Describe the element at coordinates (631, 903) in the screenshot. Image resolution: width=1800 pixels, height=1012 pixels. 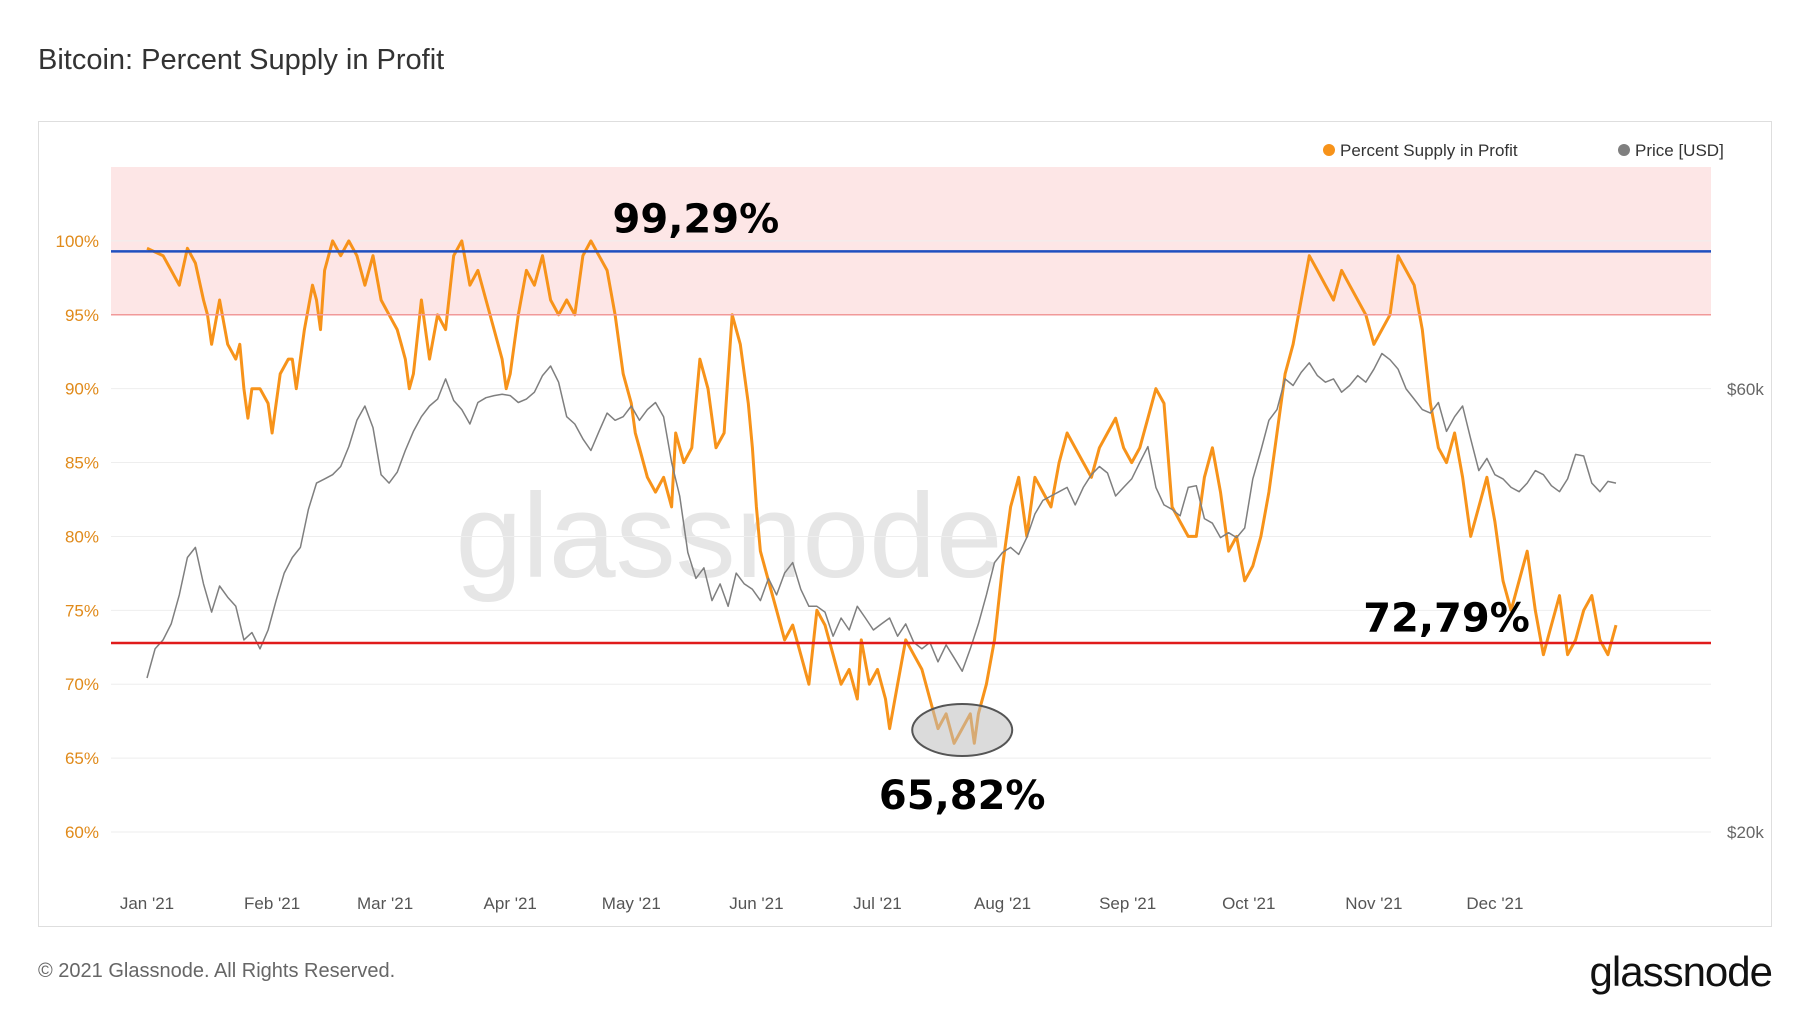
I see `x-tick-label: May '21` at that location.